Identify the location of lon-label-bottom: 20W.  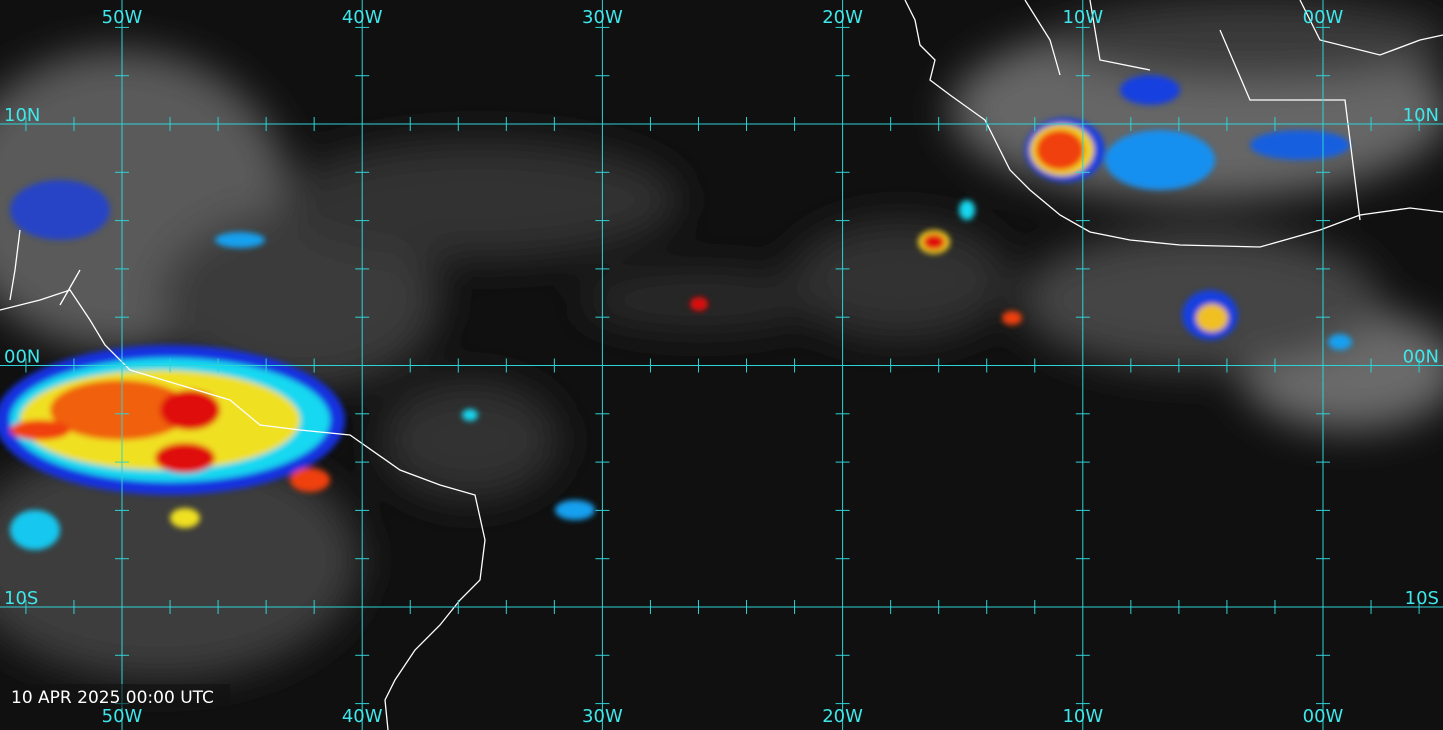
(842, 716).